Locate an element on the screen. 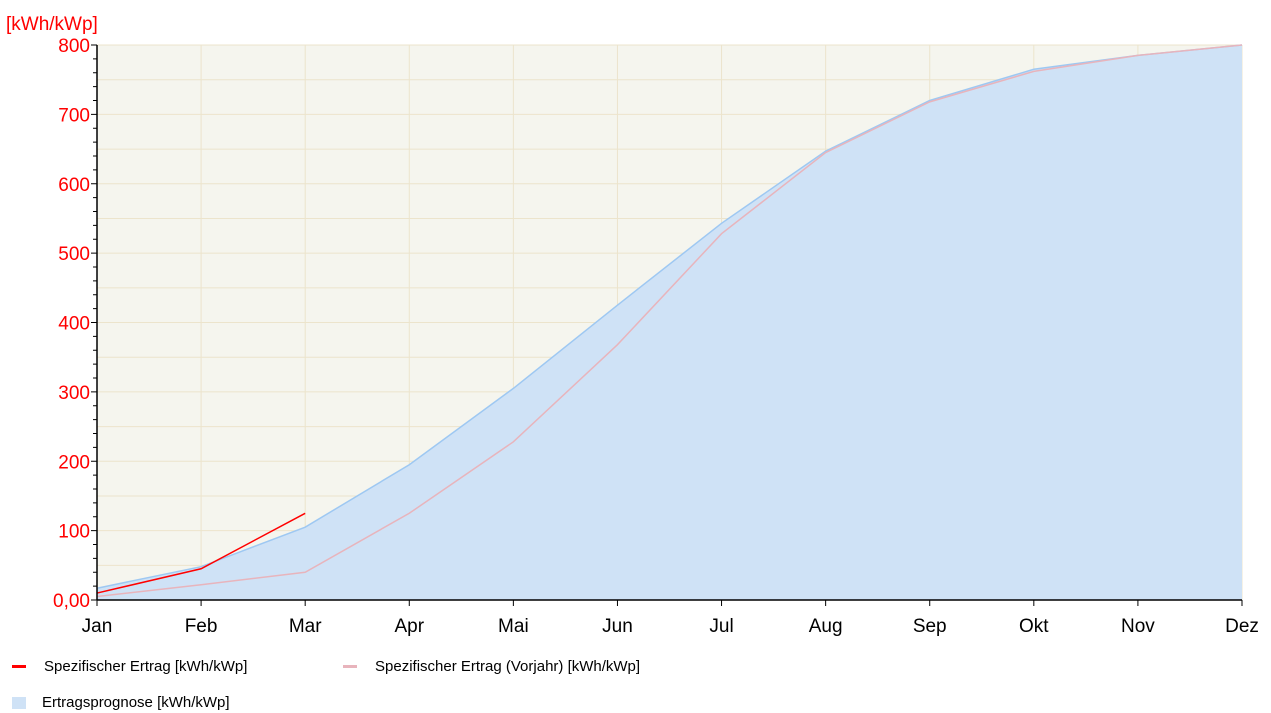 The height and width of the screenshot is (713, 1271). y-tick-label: 700 is located at coordinates (74, 115).